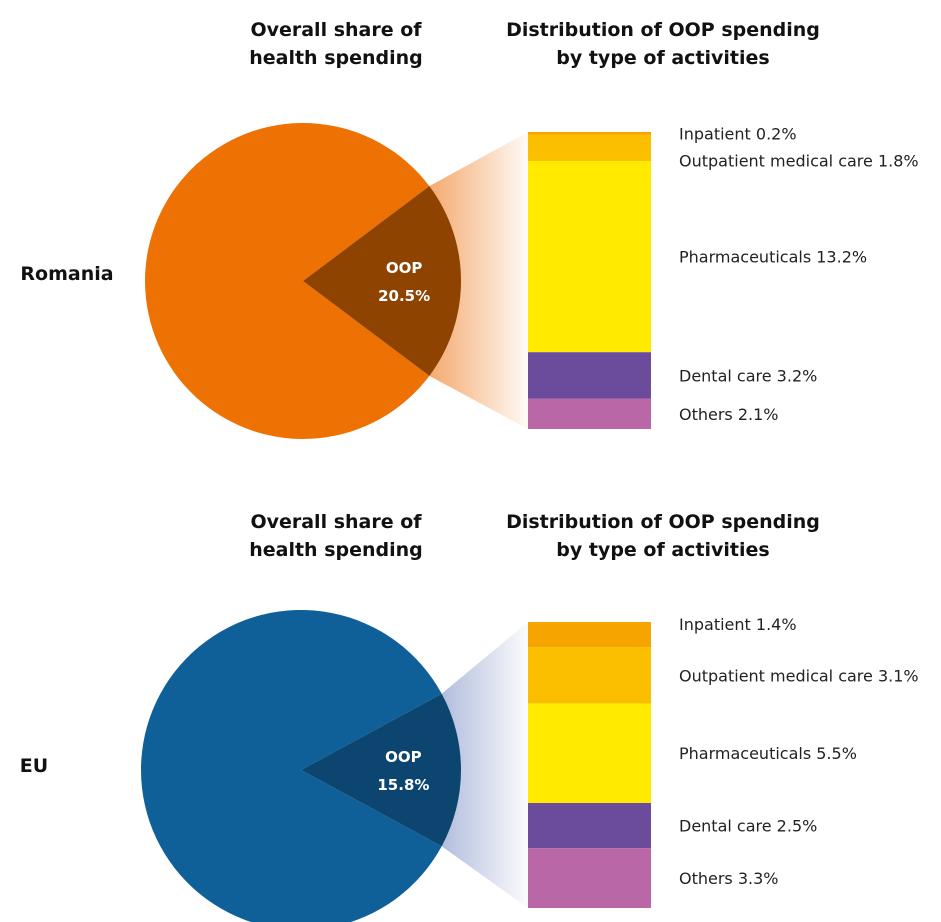 Image resolution: width=941 pixels, height=922 pixels. What do you see at coordinates (34, 766) in the screenshot?
I see `country-label: EU` at bounding box center [34, 766].